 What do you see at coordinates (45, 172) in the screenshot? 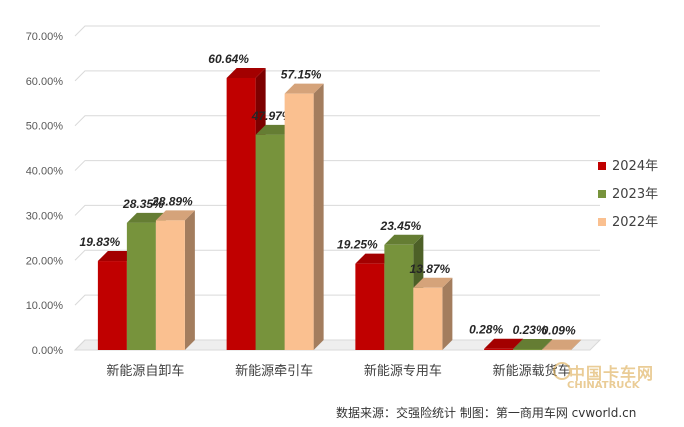
I see `y-tick-label: 40.00%` at bounding box center [45, 172].